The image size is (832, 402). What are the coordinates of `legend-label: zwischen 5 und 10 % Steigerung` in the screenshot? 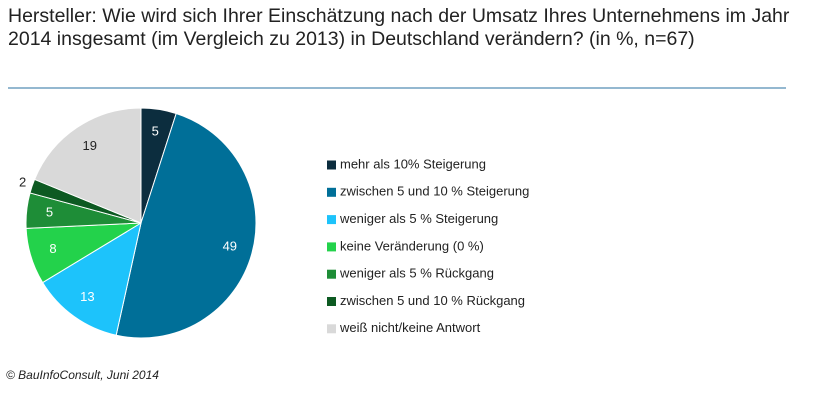 It's located at (434, 191).